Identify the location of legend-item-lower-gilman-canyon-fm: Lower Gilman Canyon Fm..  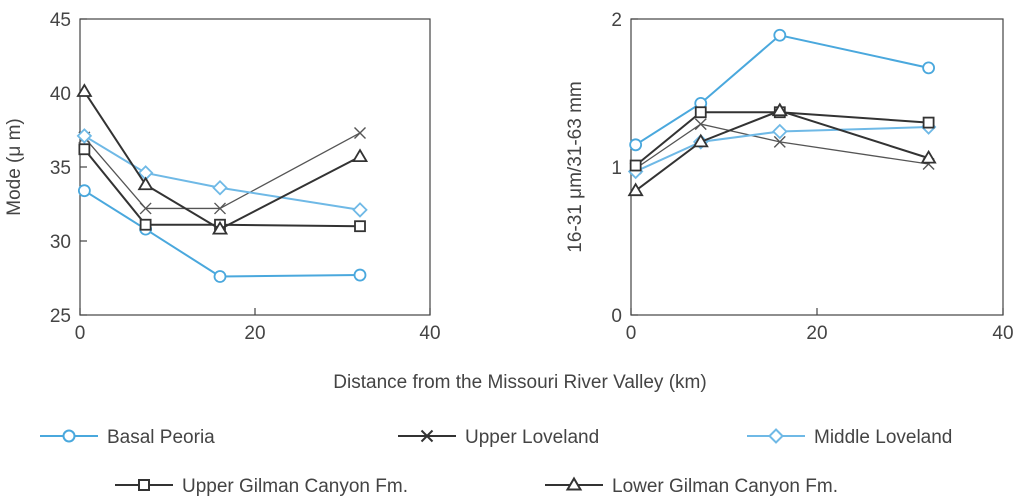
(691, 486).